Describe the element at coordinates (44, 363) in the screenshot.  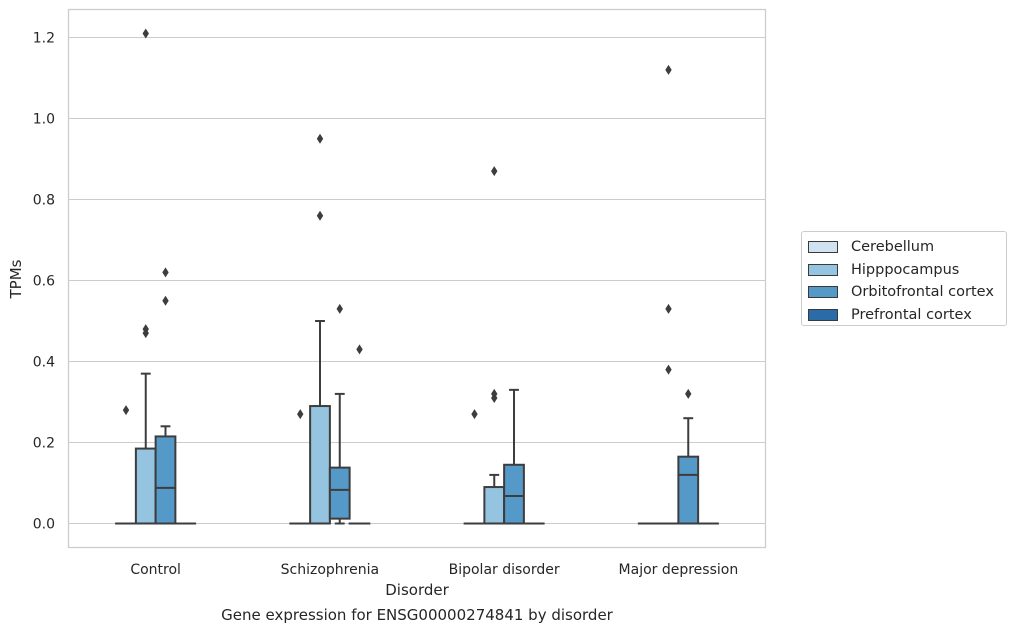
I see `y-tick-label: 0.4` at that location.